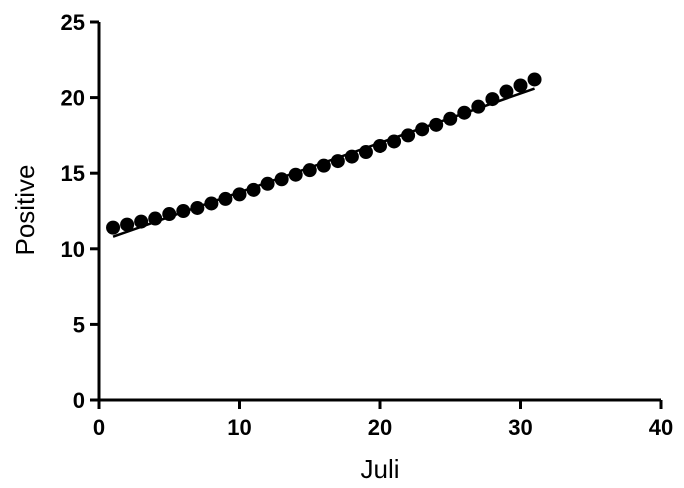 The image size is (684, 488). What do you see at coordinates (79, 324) in the screenshot?
I see `y-tick-label: 5` at bounding box center [79, 324].